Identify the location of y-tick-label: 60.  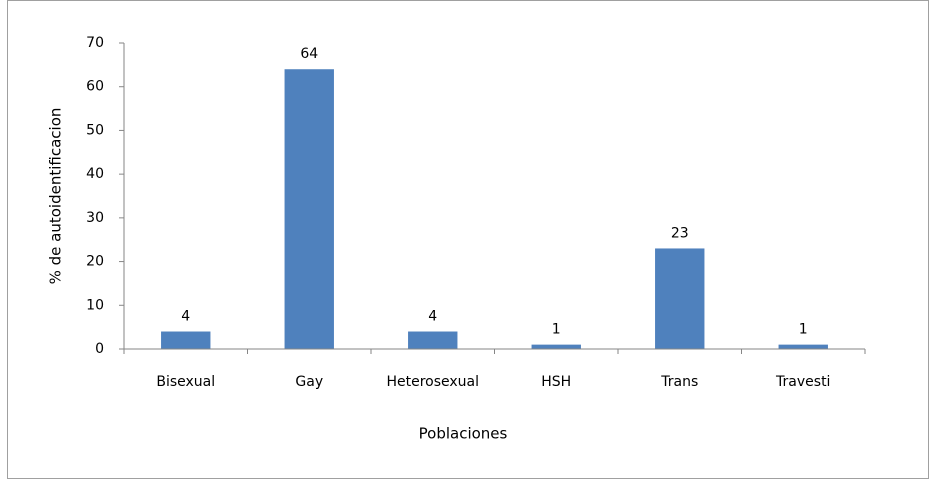
(95, 87).